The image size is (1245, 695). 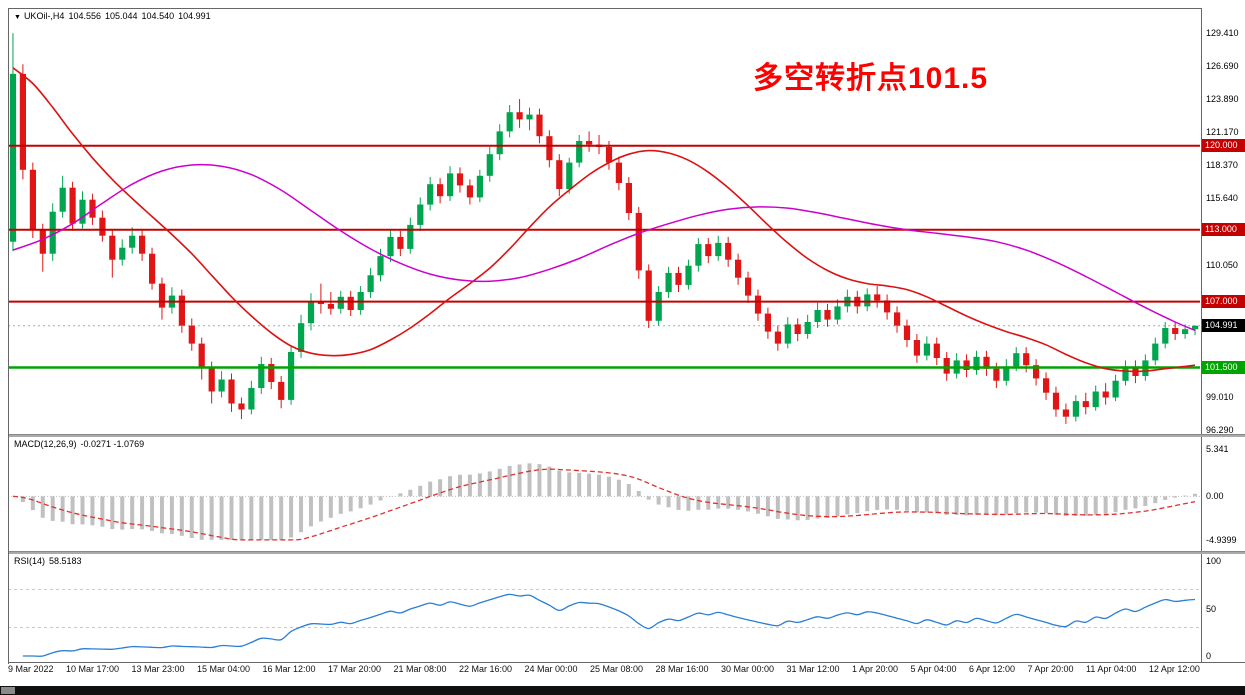 I want to click on ohlc-high: 105.044, so click(x=121, y=16).